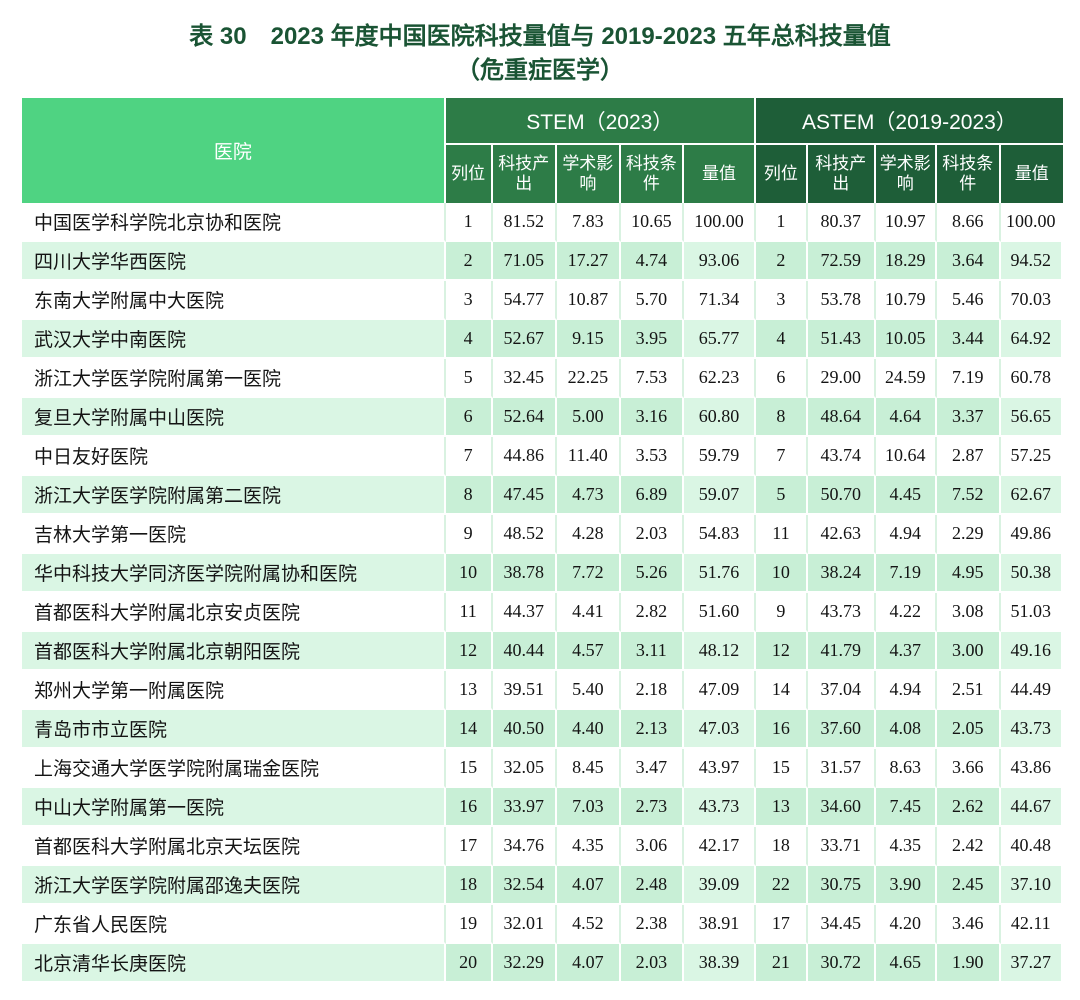 The image size is (1080, 1000). I want to click on stem-condition-cell: 3.53, so click(652, 457).